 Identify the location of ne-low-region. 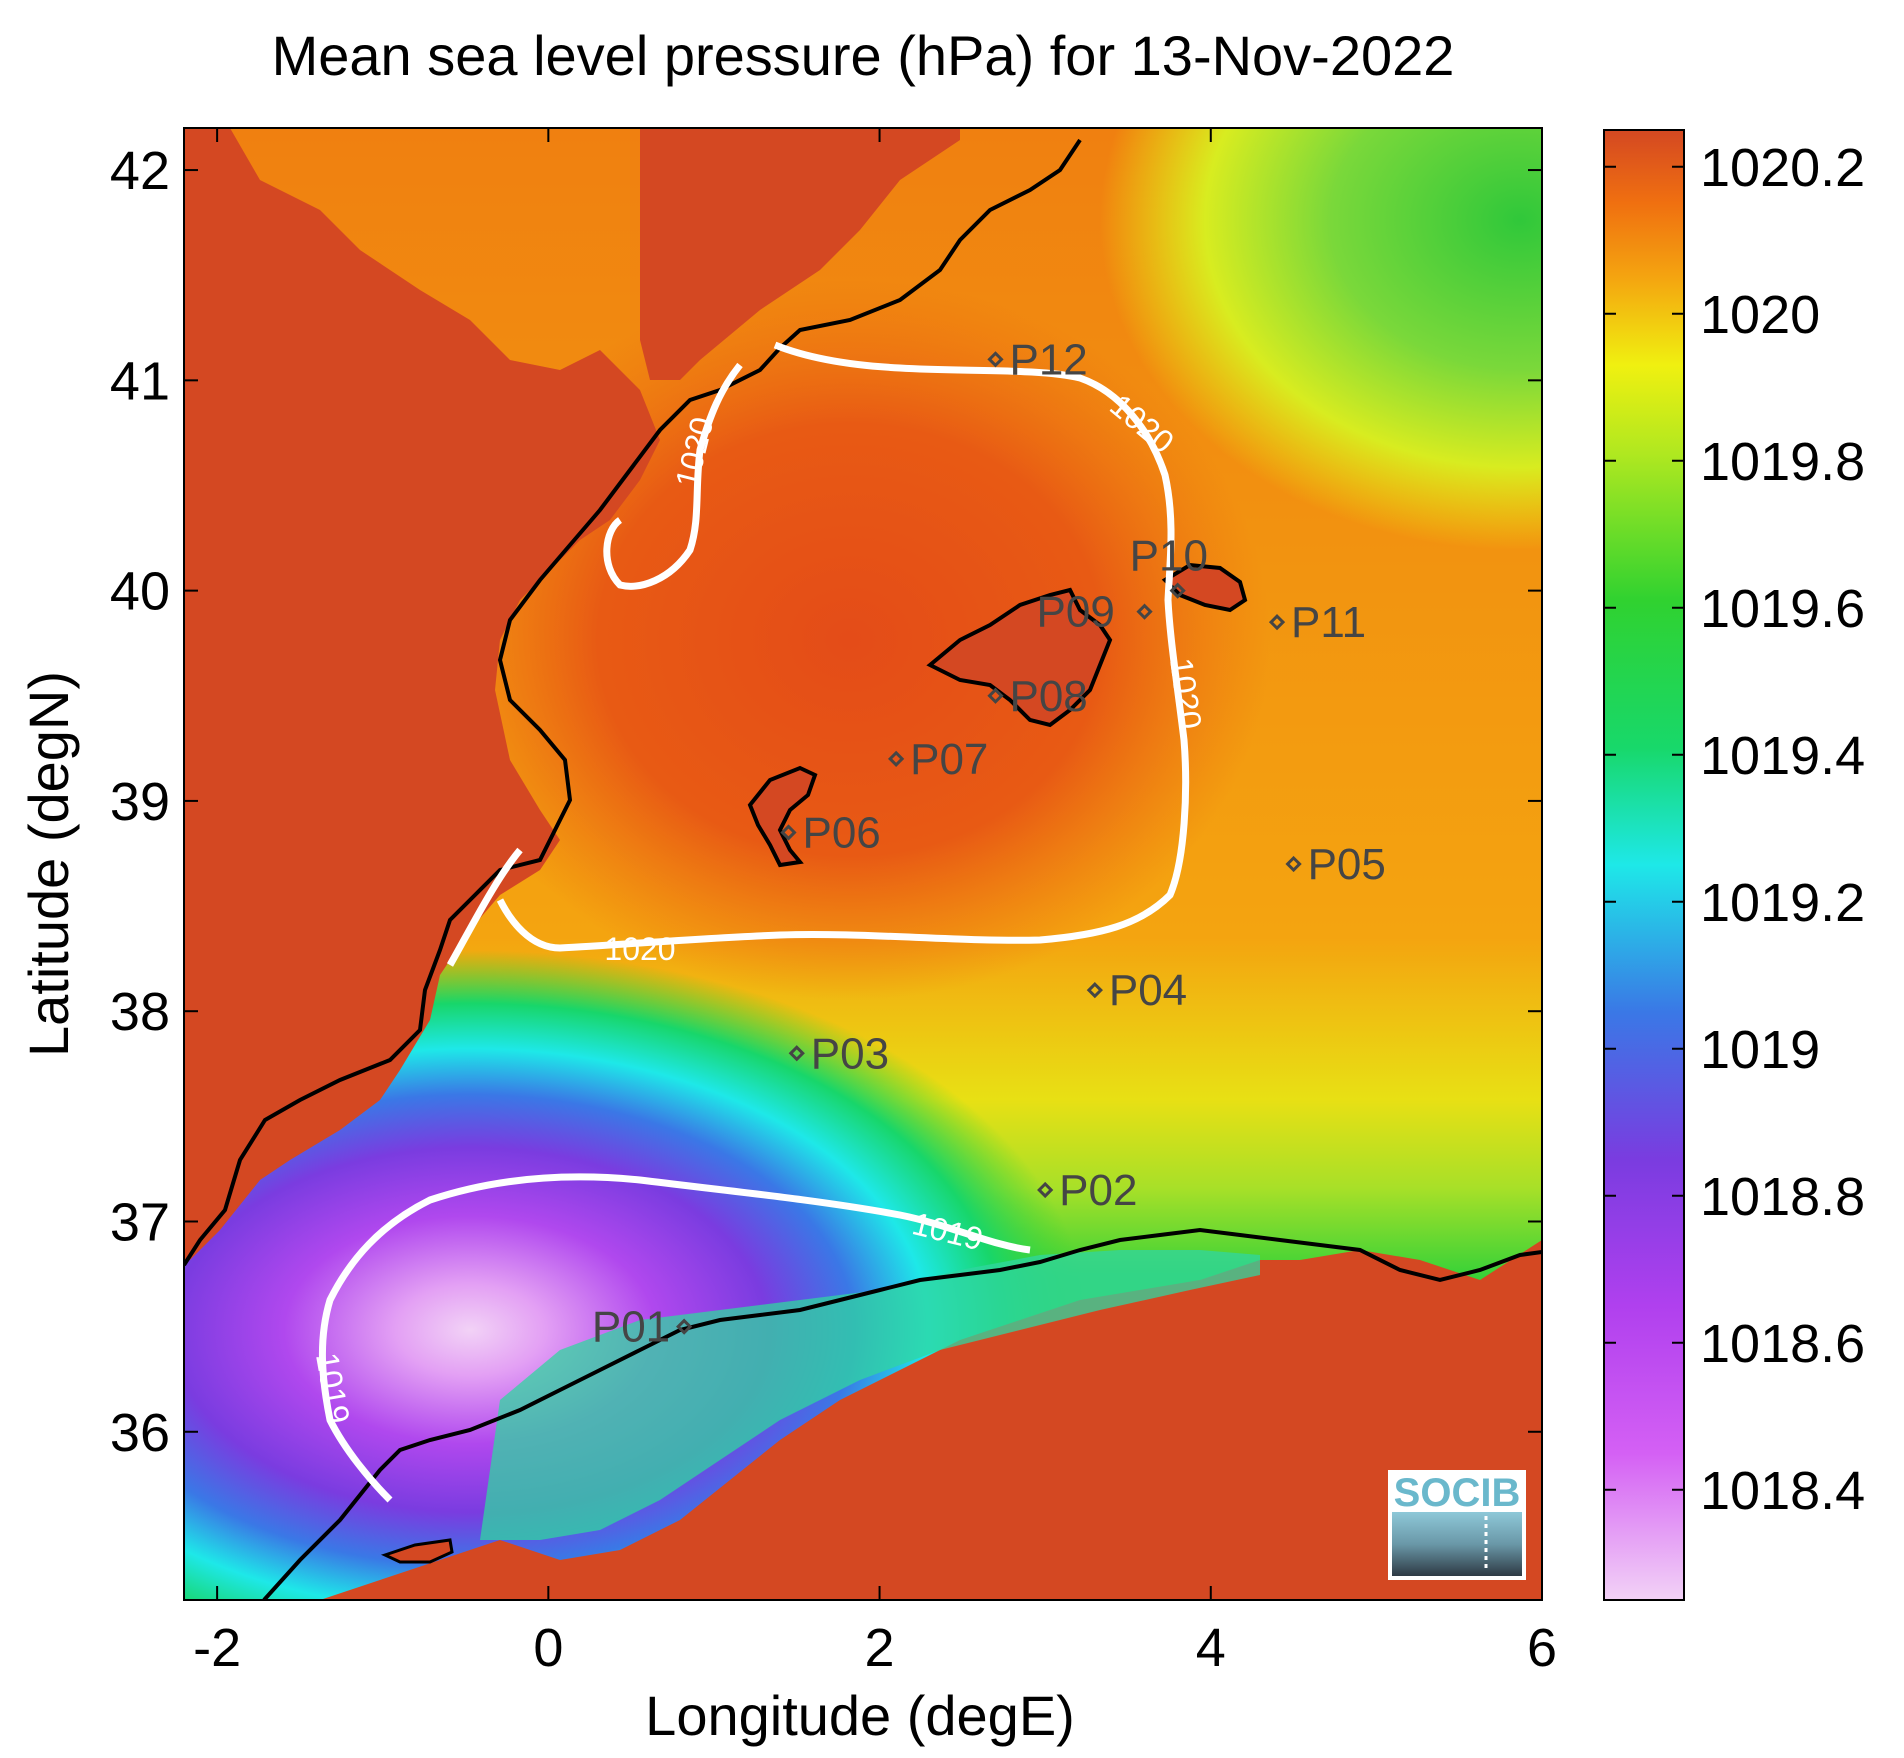
(1321, 339).